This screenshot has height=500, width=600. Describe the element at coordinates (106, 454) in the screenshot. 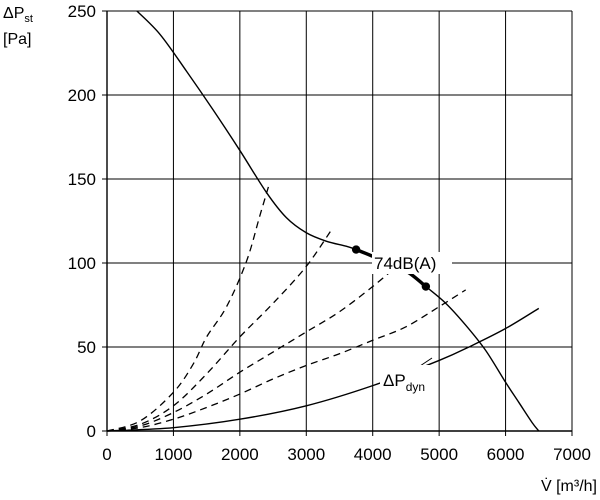

I see `x-tick-label: 0` at that location.